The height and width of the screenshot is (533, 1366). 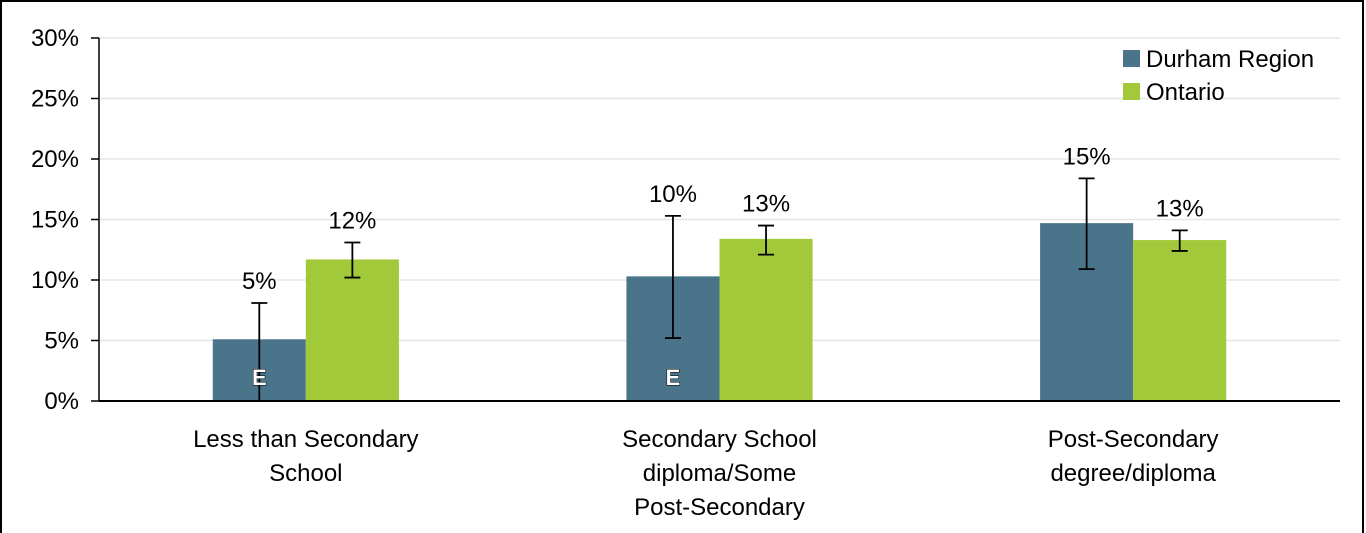 I want to click on legend-label: Durham Region, so click(x=1230, y=59).